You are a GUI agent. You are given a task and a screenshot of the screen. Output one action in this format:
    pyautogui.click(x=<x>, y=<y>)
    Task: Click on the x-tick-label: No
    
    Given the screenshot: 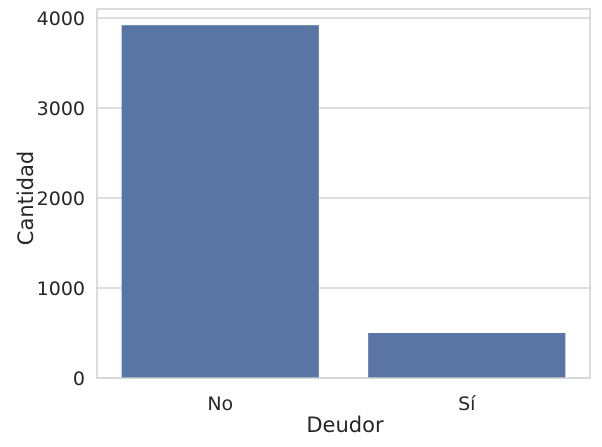 What is the action you would take?
    pyautogui.click(x=220, y=404)
    